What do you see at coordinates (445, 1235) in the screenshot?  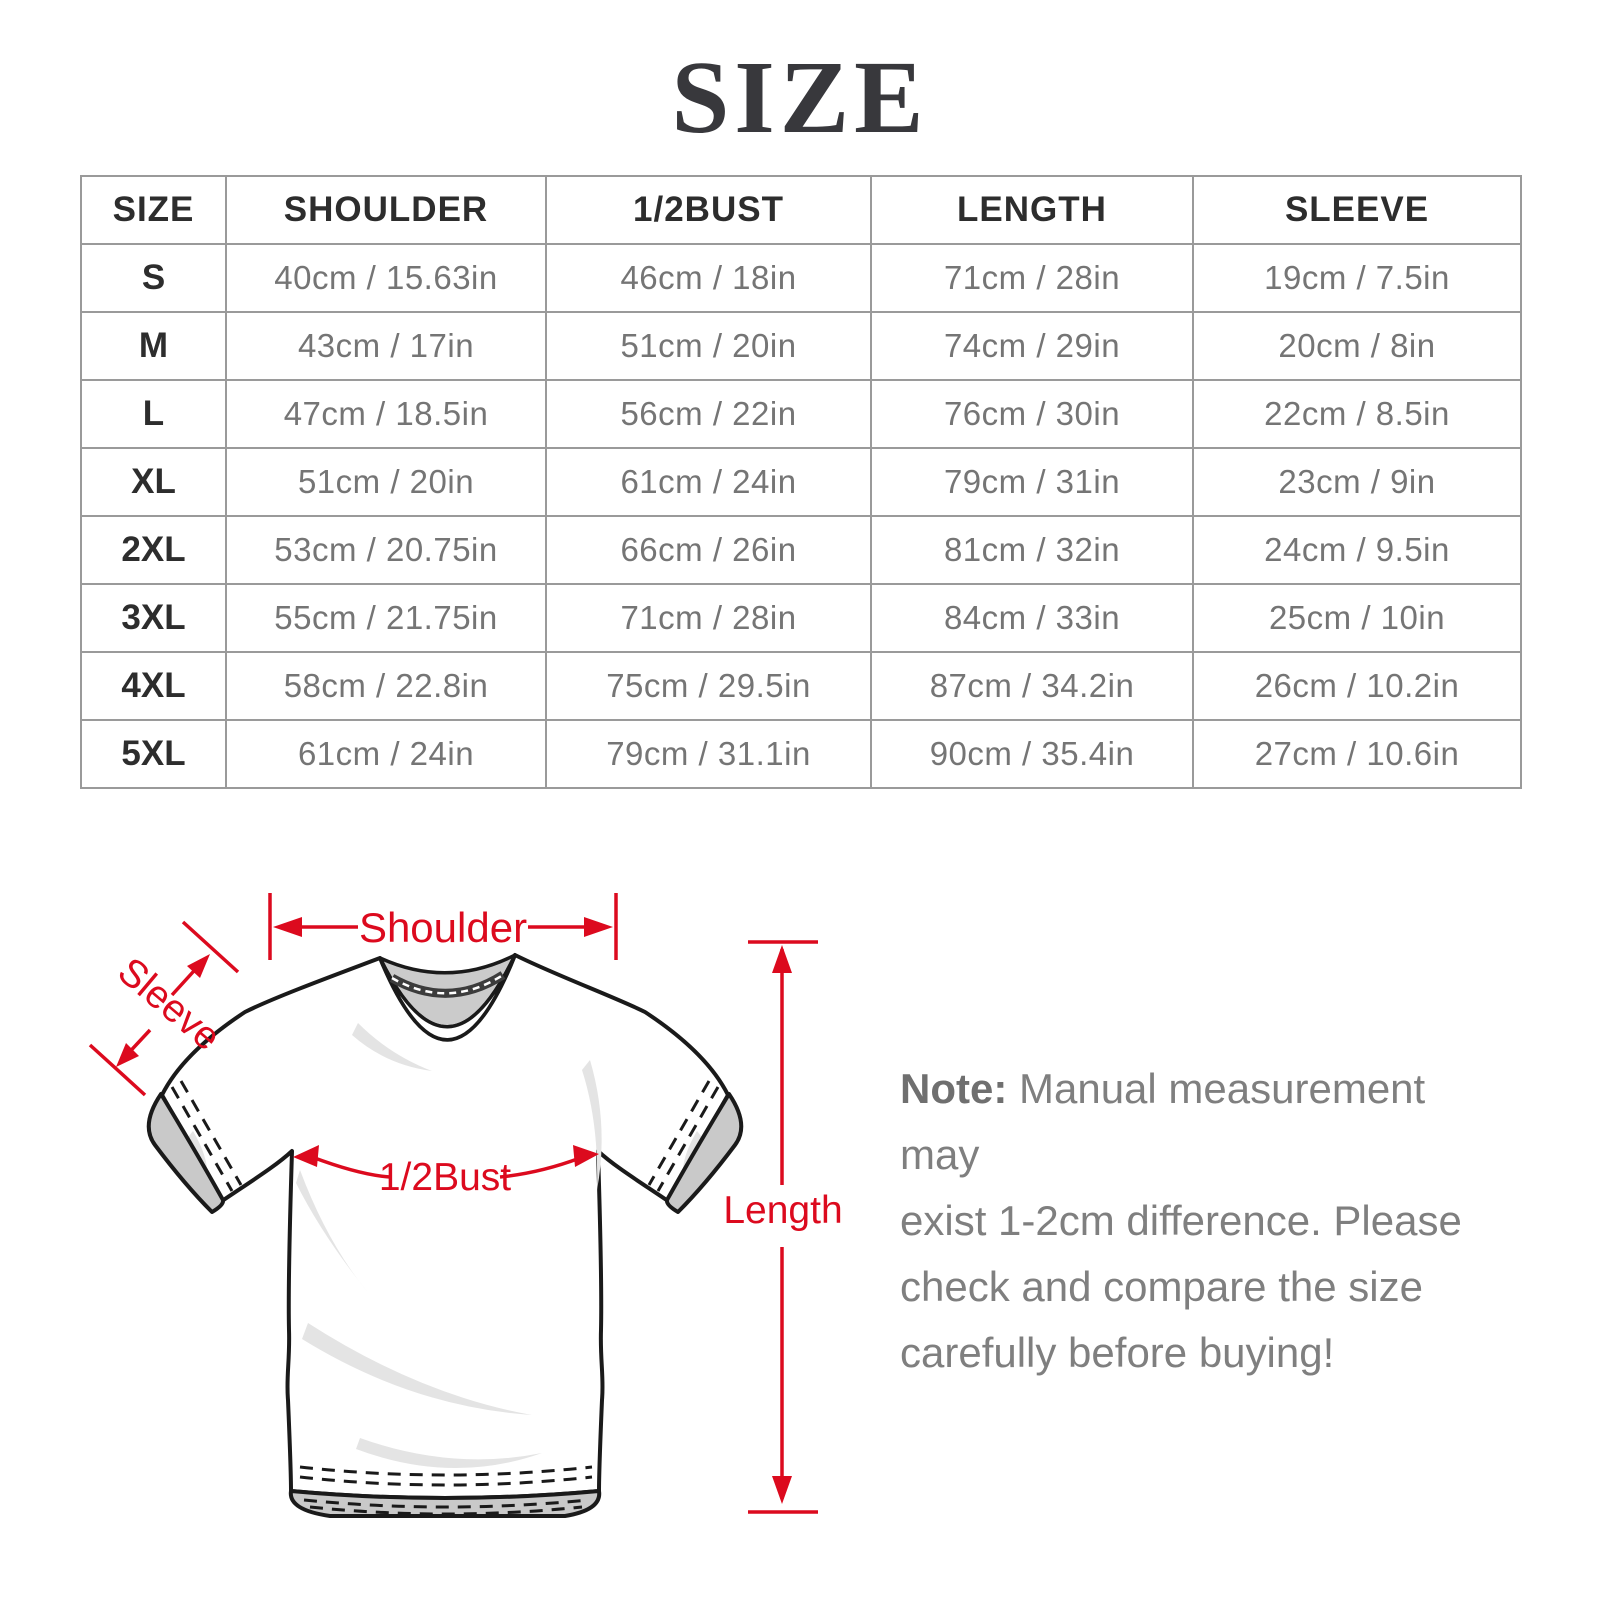 I see `tshirt-illustration` at bounding box center [445, 1235].